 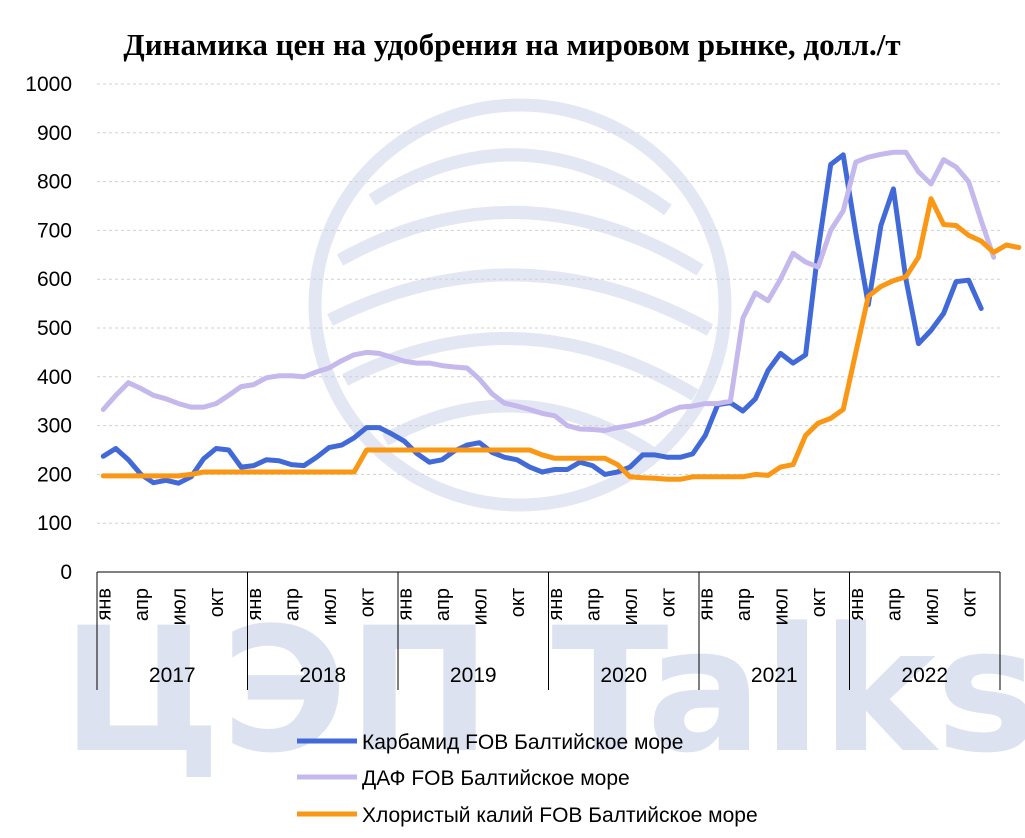 What do you see at coordinates (54, 133) in the screenshot?
I see `y-tick-label: 900` at bounding box center [54, 133].